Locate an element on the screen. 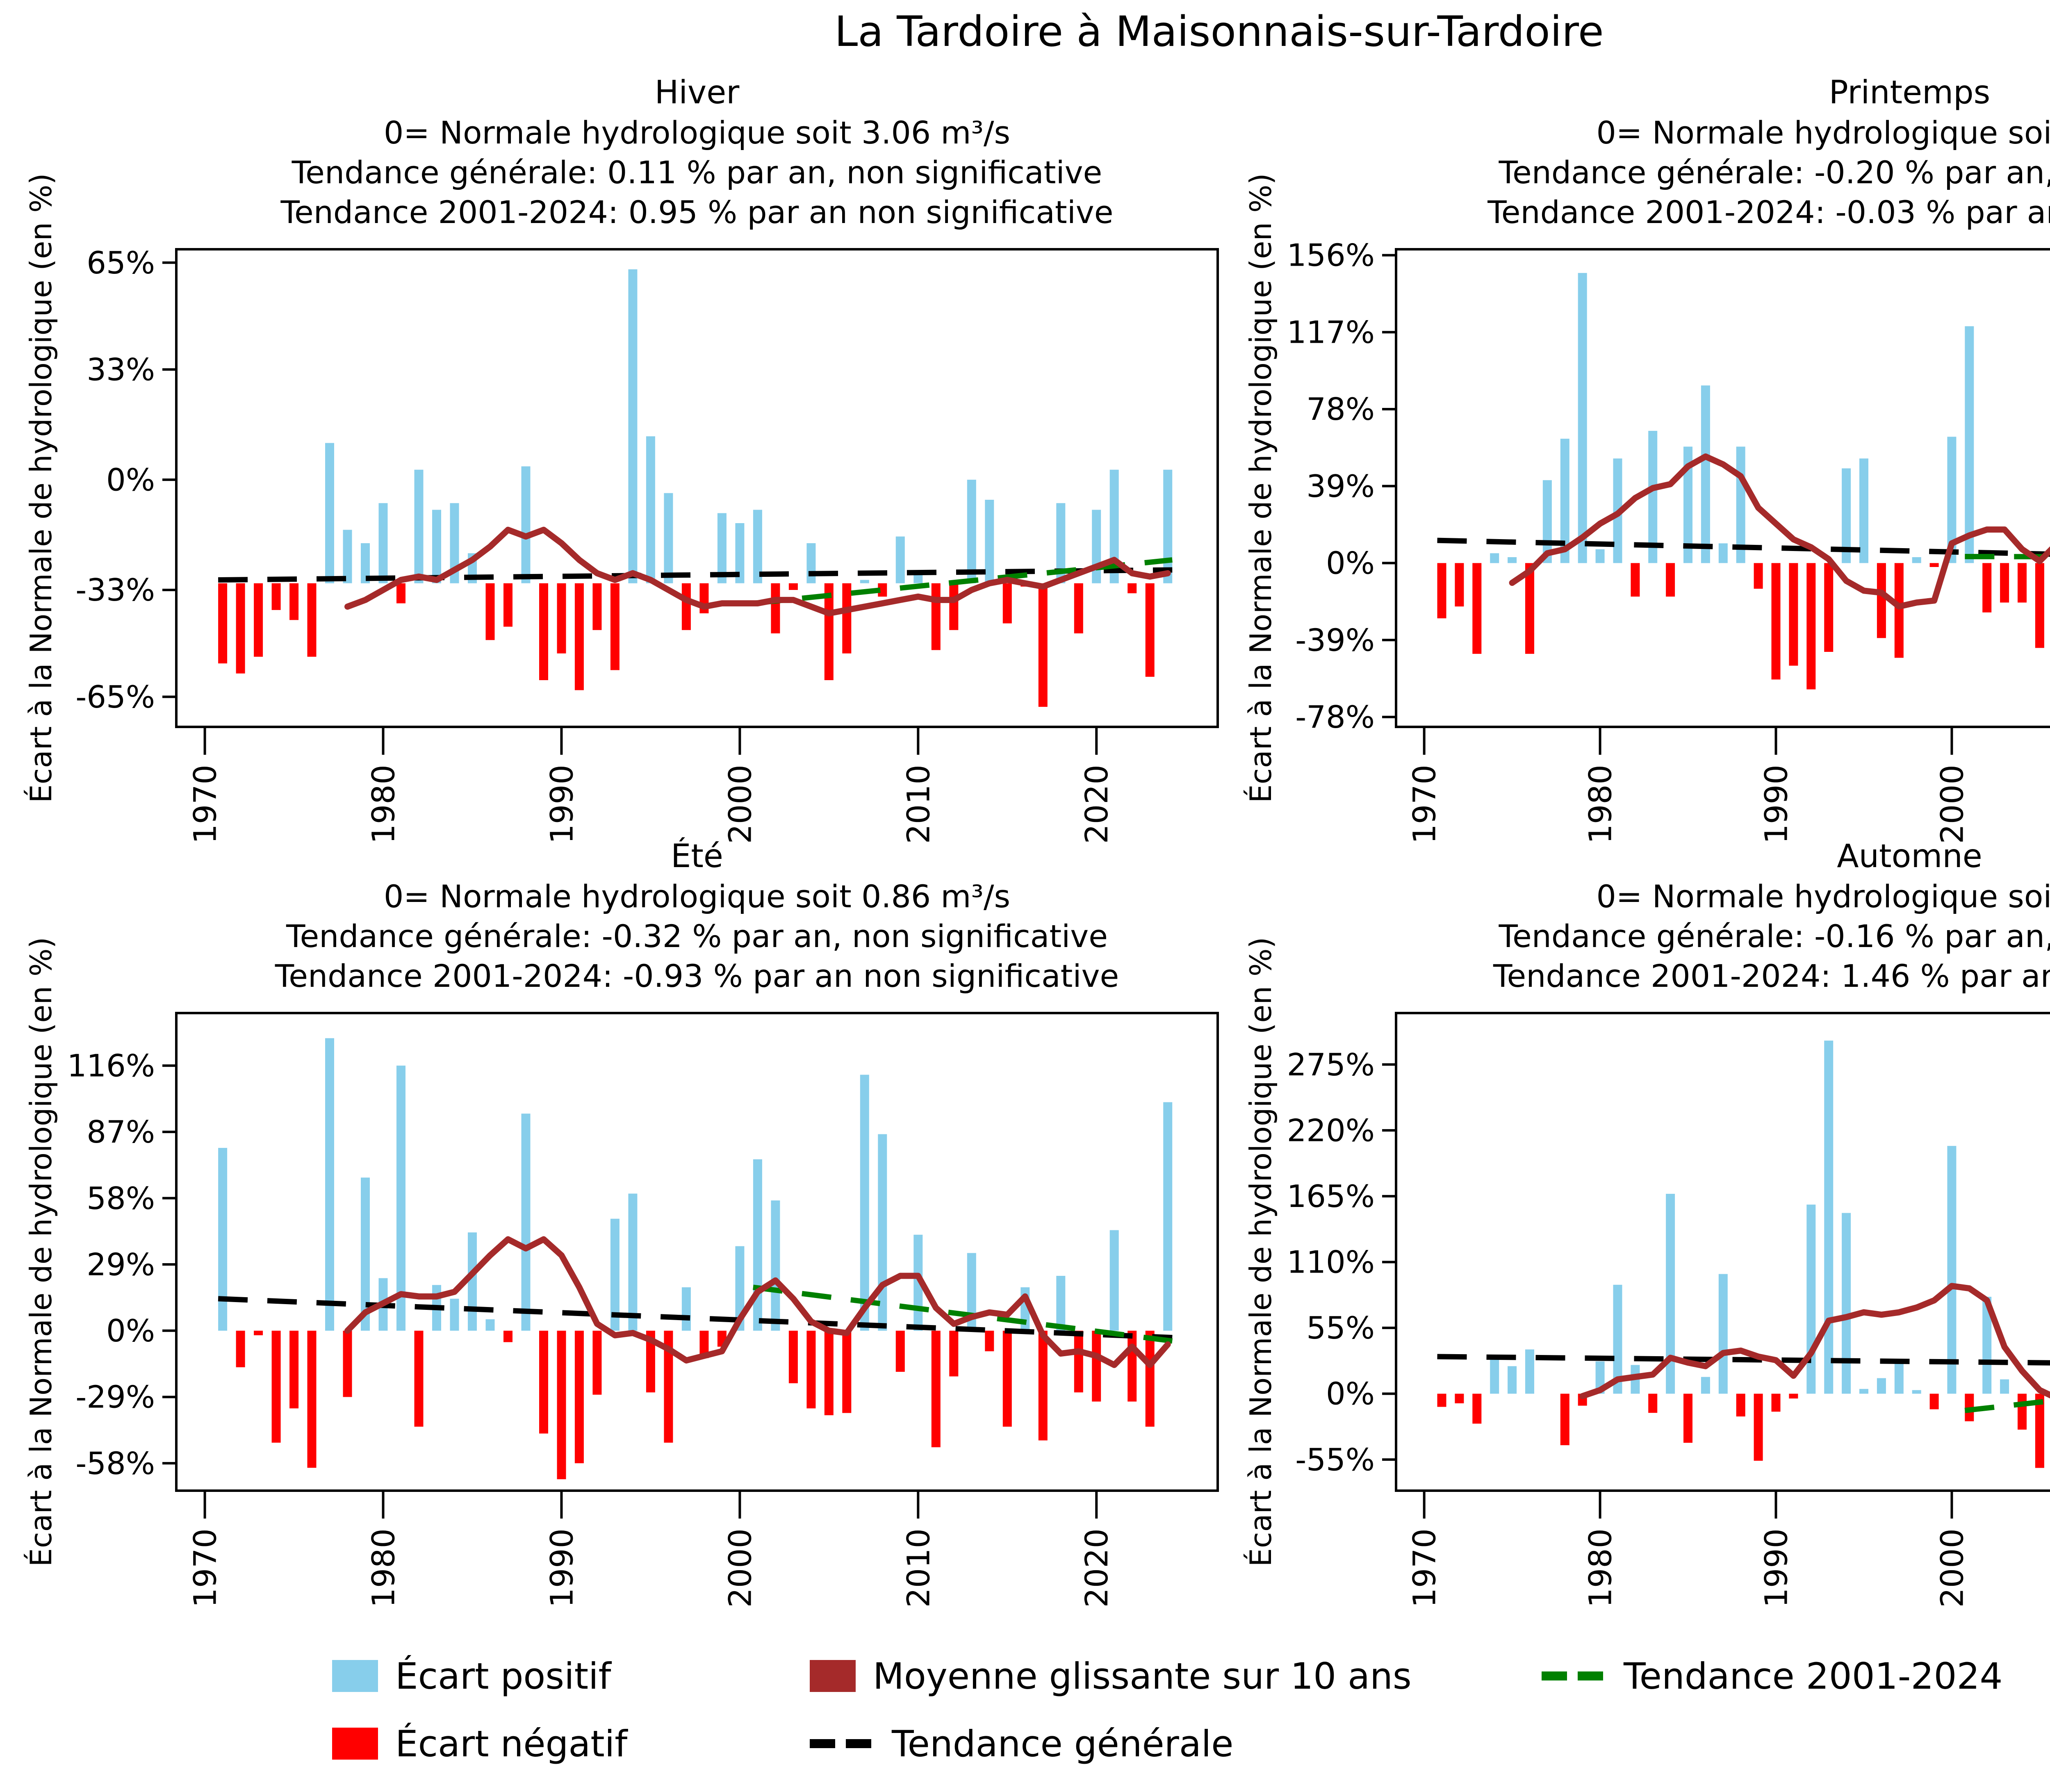 This screenshot has width=2050, height=1792. y-tick-label: 78% is located at coordinates (1340, 409).